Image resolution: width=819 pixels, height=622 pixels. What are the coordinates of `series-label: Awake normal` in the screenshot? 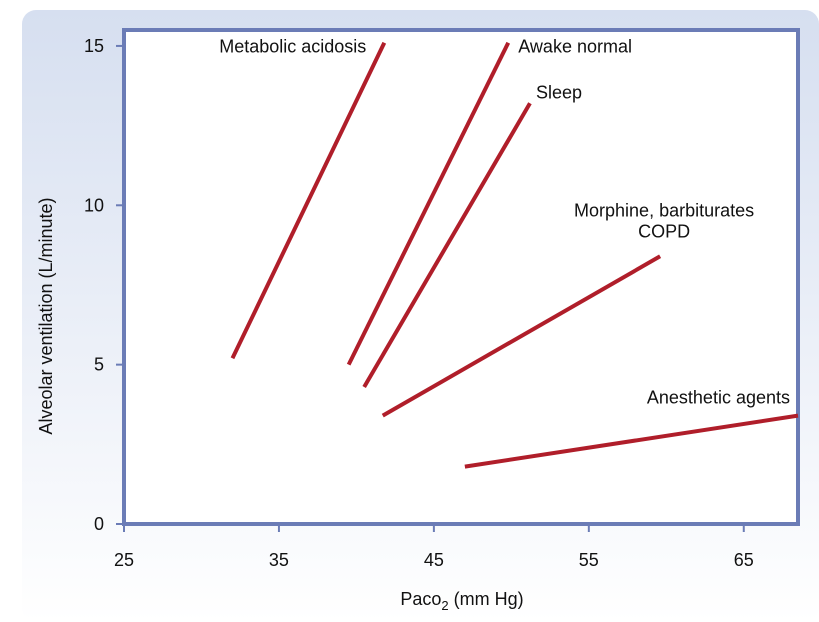 It's located at (575, 47).